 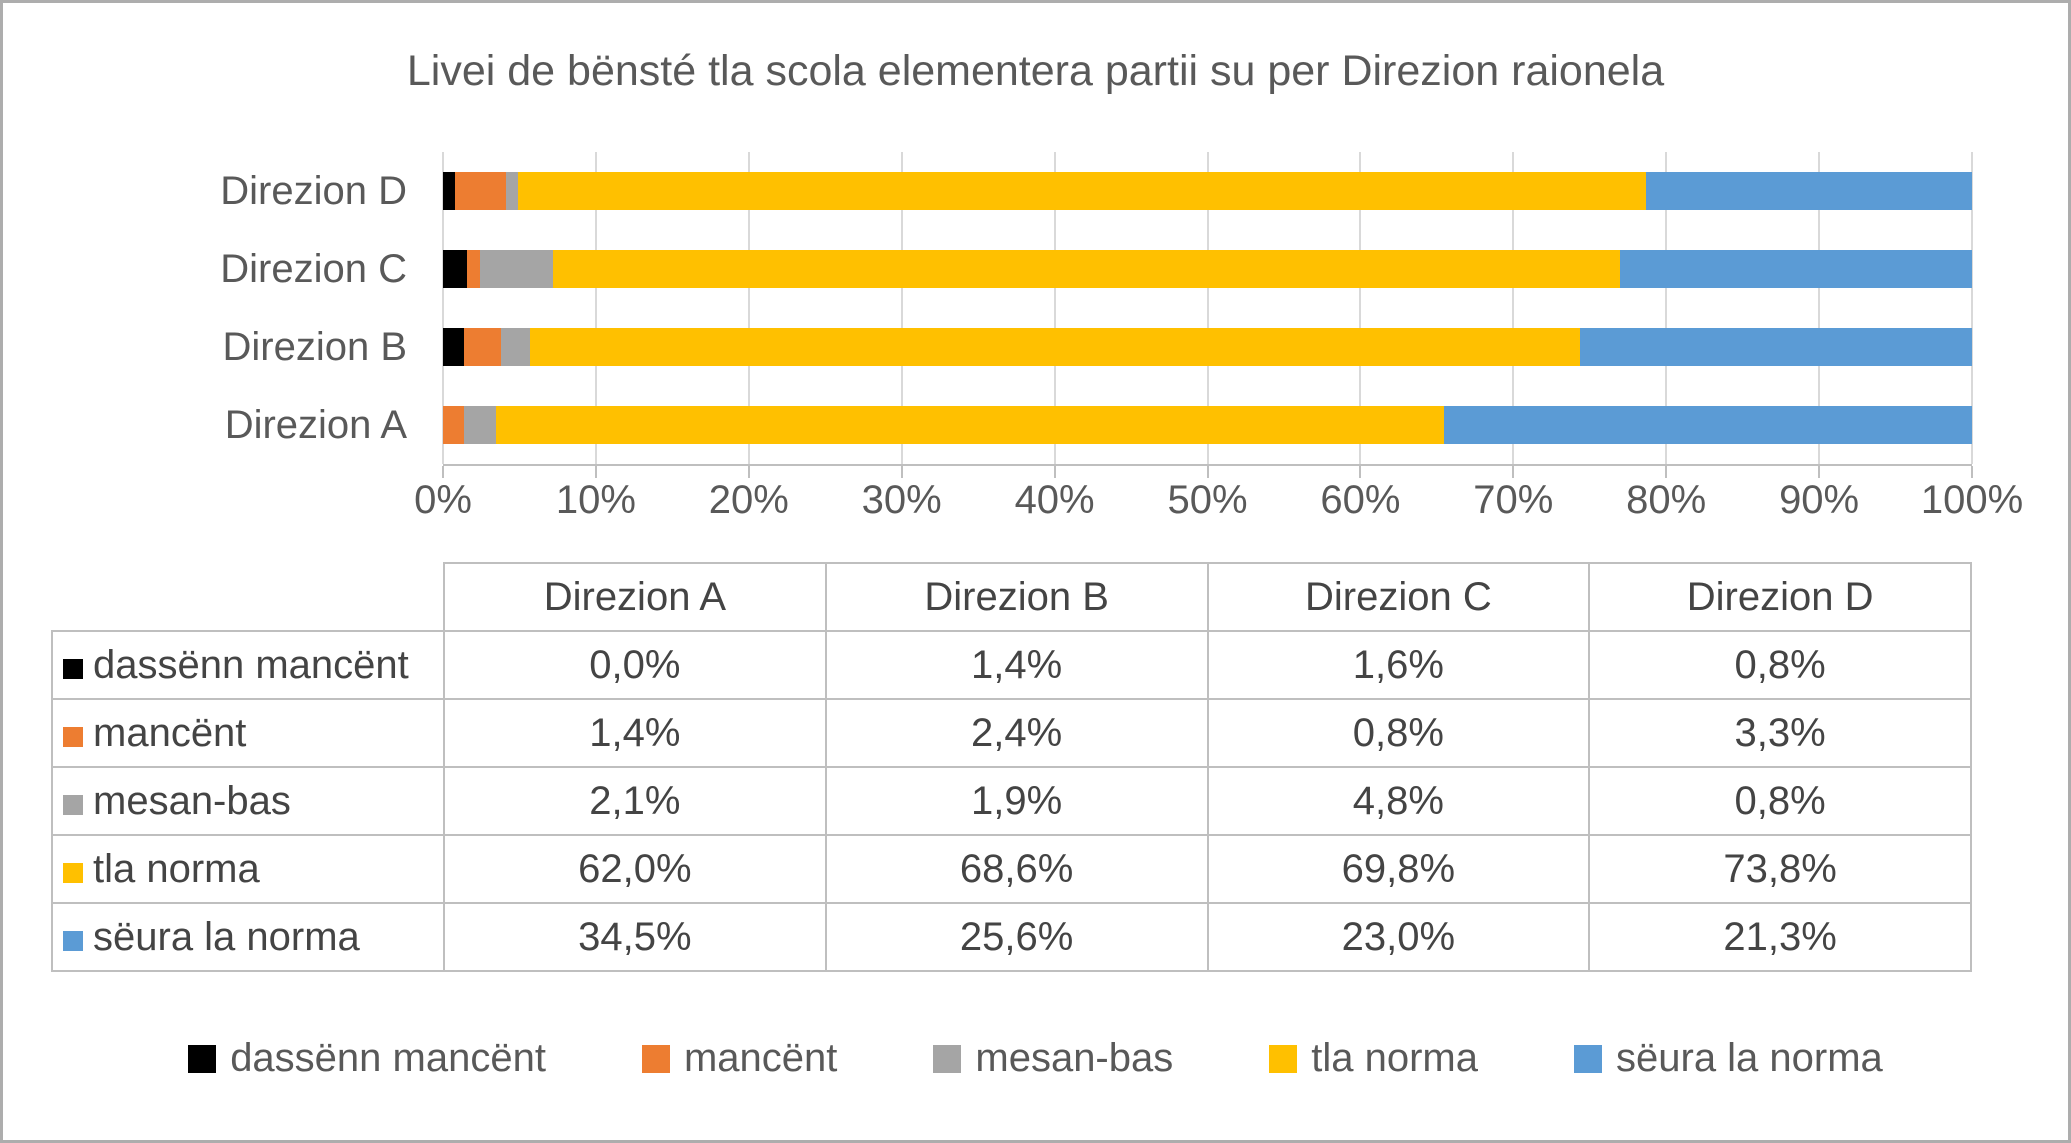 I want to click on legend-label: mancënt, so click(x=760, y=1058).